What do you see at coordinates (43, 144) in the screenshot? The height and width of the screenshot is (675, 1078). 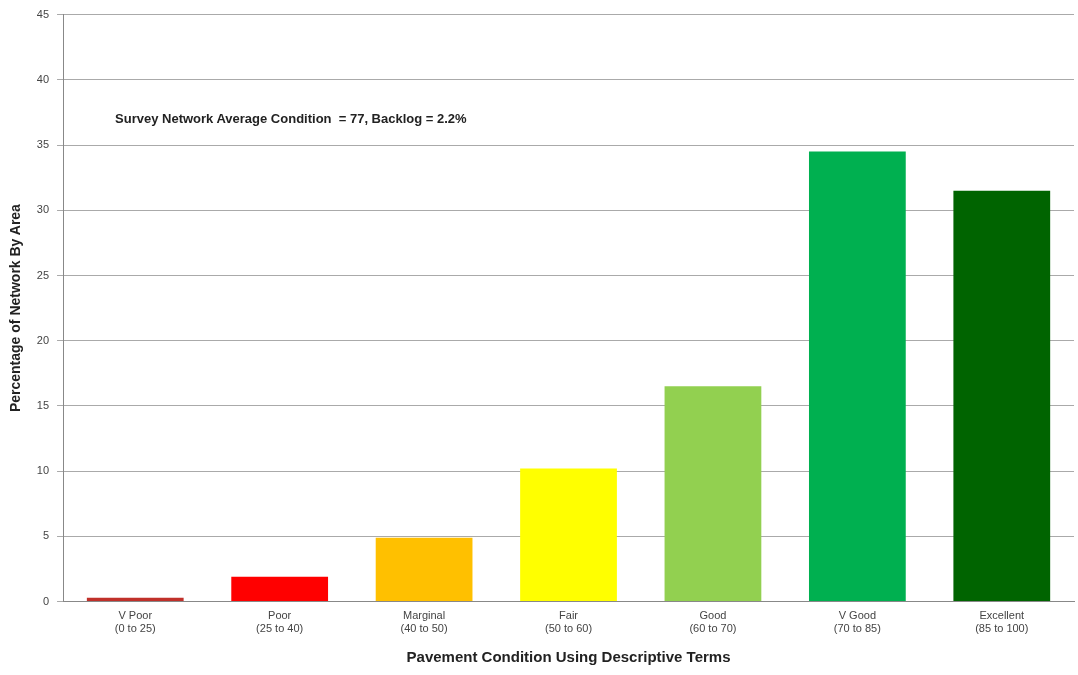 I see `y-tick-label: 35` at bounding box center [43, 144].